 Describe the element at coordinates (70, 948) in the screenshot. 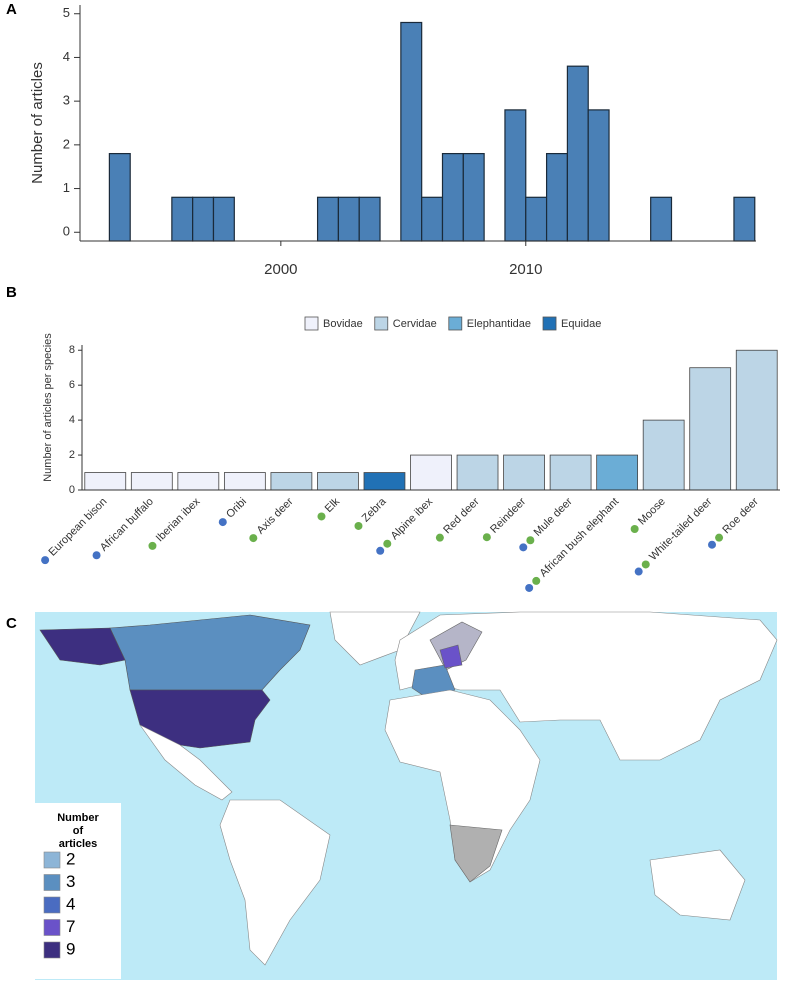

I see `legend-label: 9` at that location.